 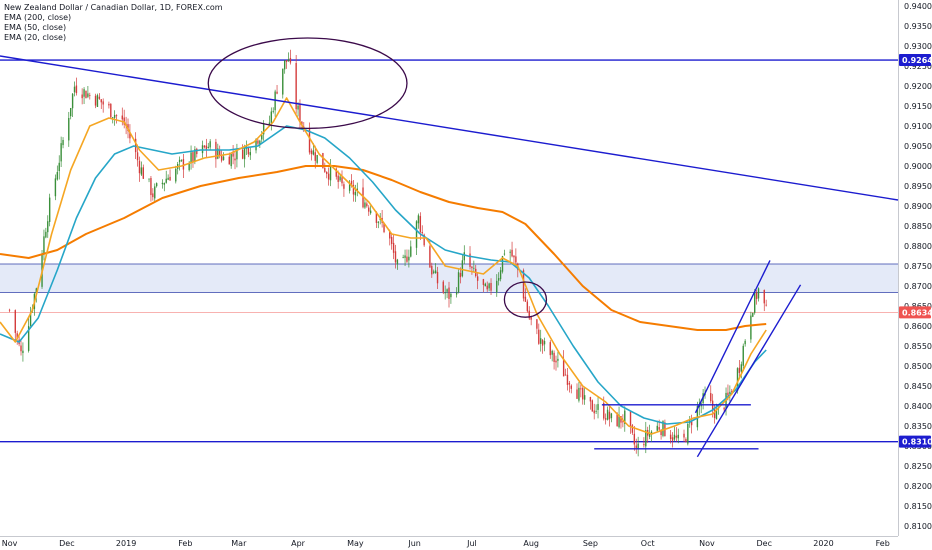 I want to click on legend-ema20: EMA (20, close), so click(x=35, y=37).